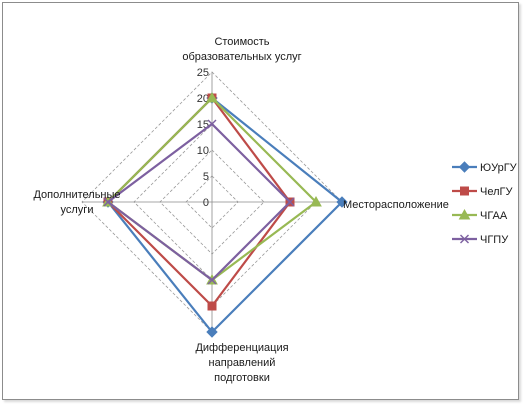  I want to click on series-ЧГПУ, so click(199, 202).